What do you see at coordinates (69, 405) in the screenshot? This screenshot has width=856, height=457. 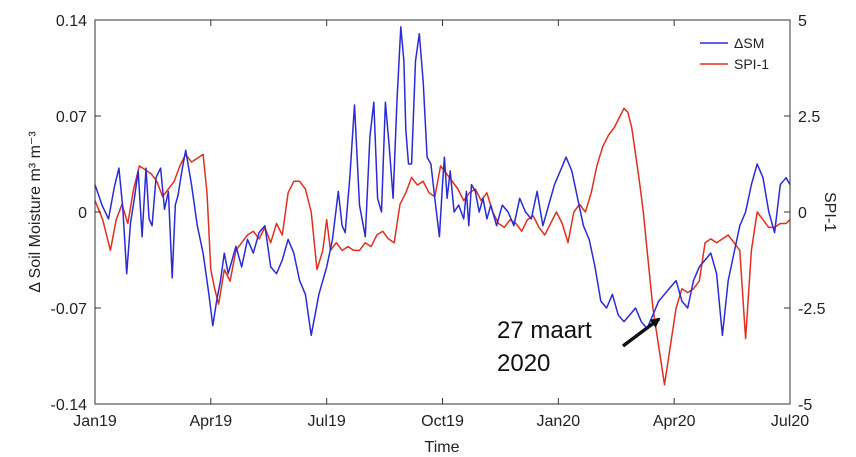 I see `y-left-tick-label: -0.14` at bounding box center [69, 405].